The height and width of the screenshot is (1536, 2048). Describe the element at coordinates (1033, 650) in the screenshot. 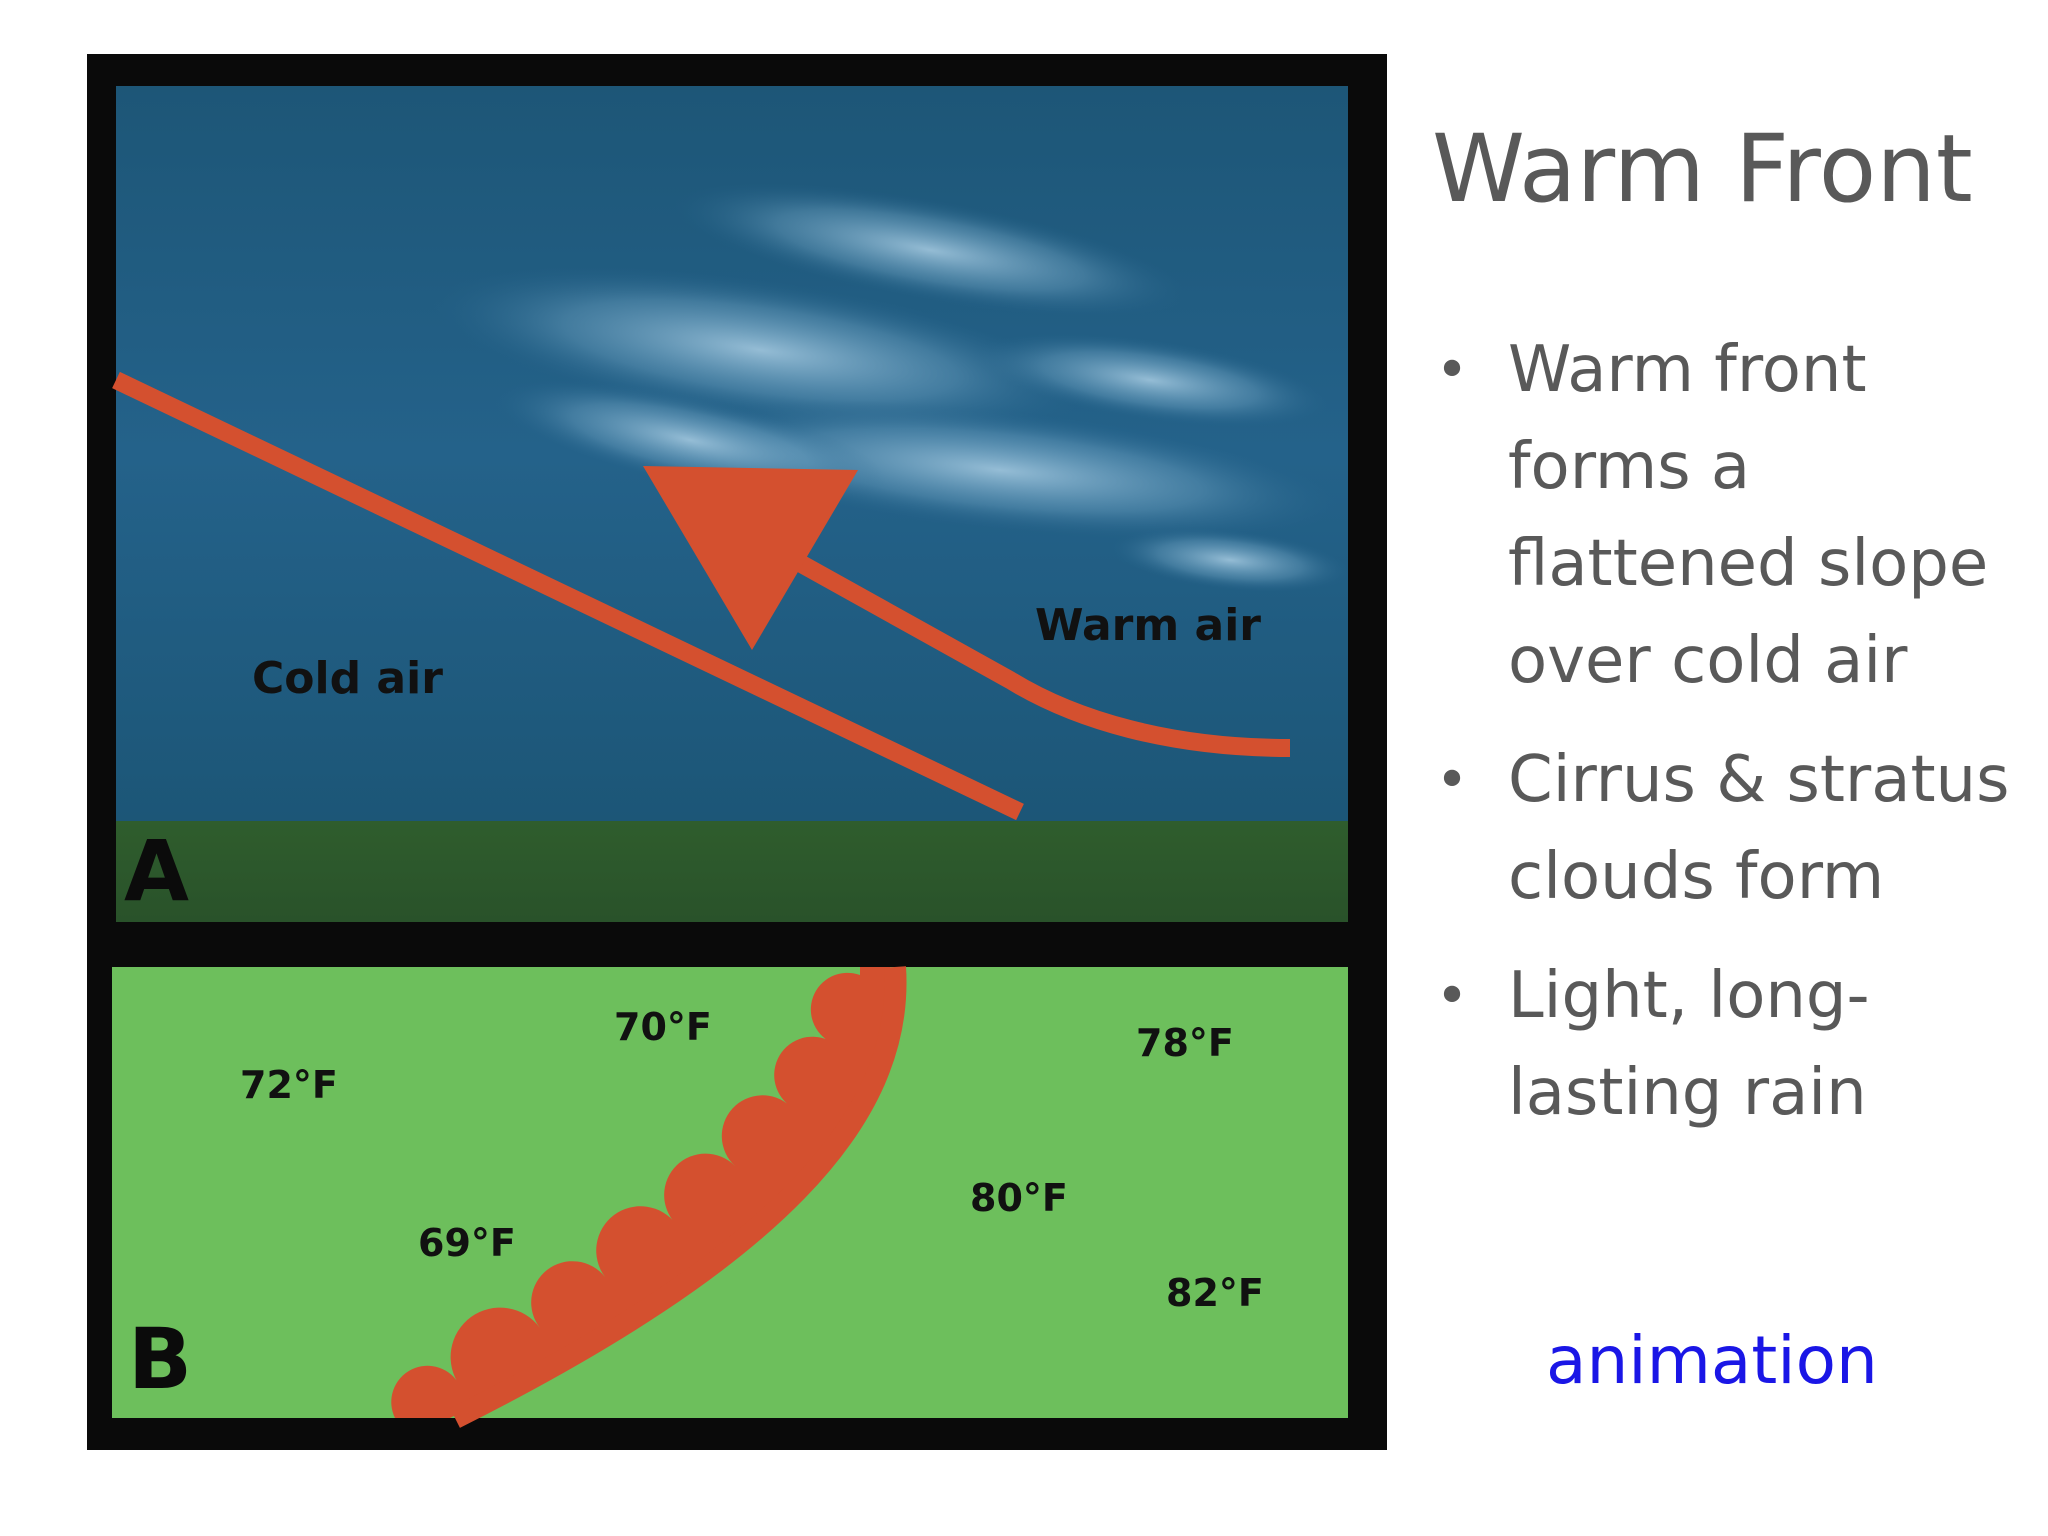

I see `warm-air-flow-path` at that location.